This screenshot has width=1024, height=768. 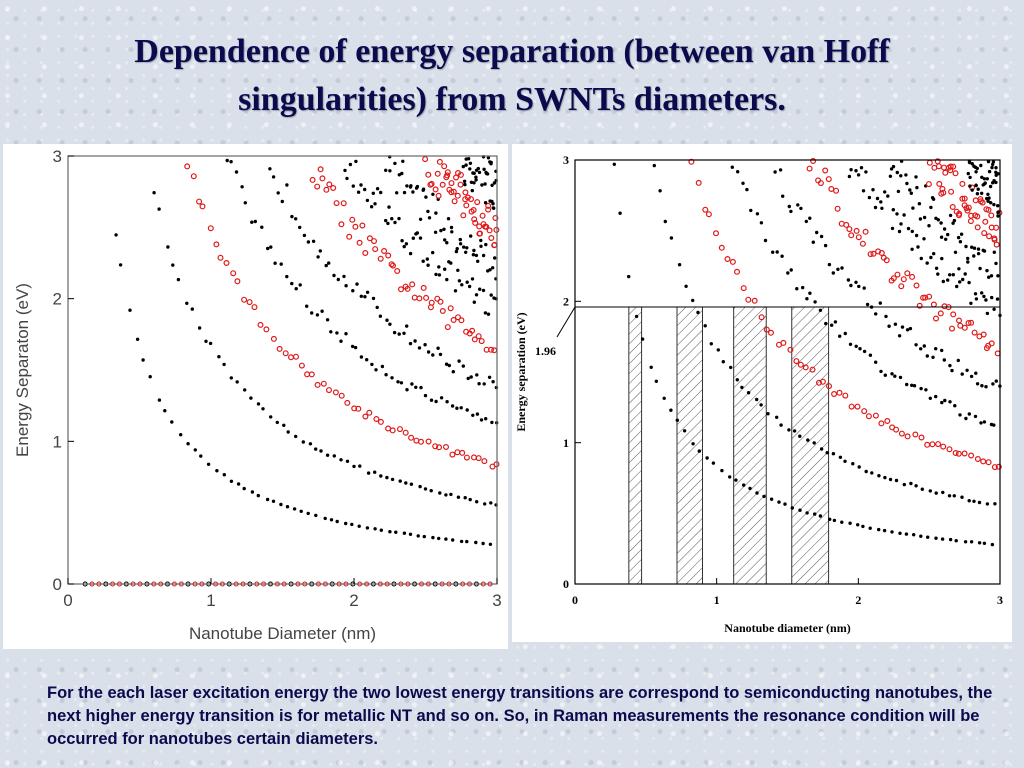 I want to click on annotation-value-label: 1.96, so click(x=545, y=351).